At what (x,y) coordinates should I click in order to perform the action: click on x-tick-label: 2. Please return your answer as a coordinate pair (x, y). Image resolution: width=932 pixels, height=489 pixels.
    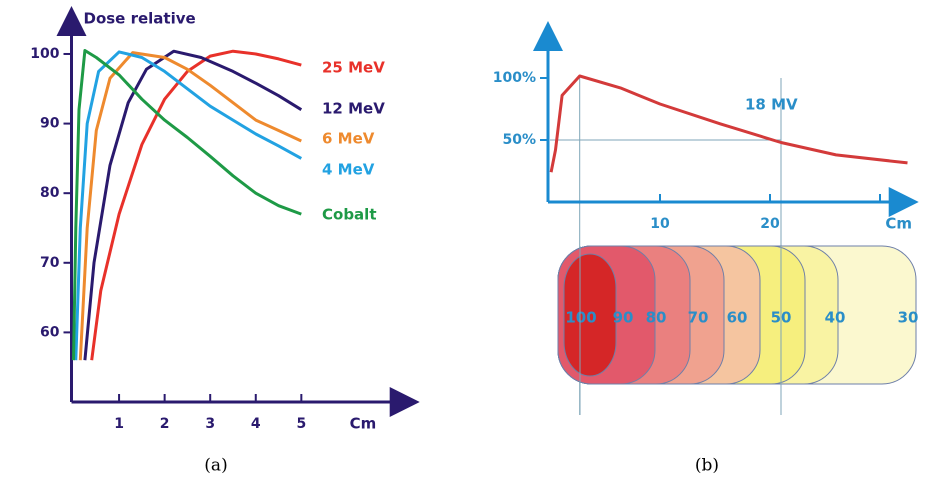
    Looking at the image, I should click on (165, 424).